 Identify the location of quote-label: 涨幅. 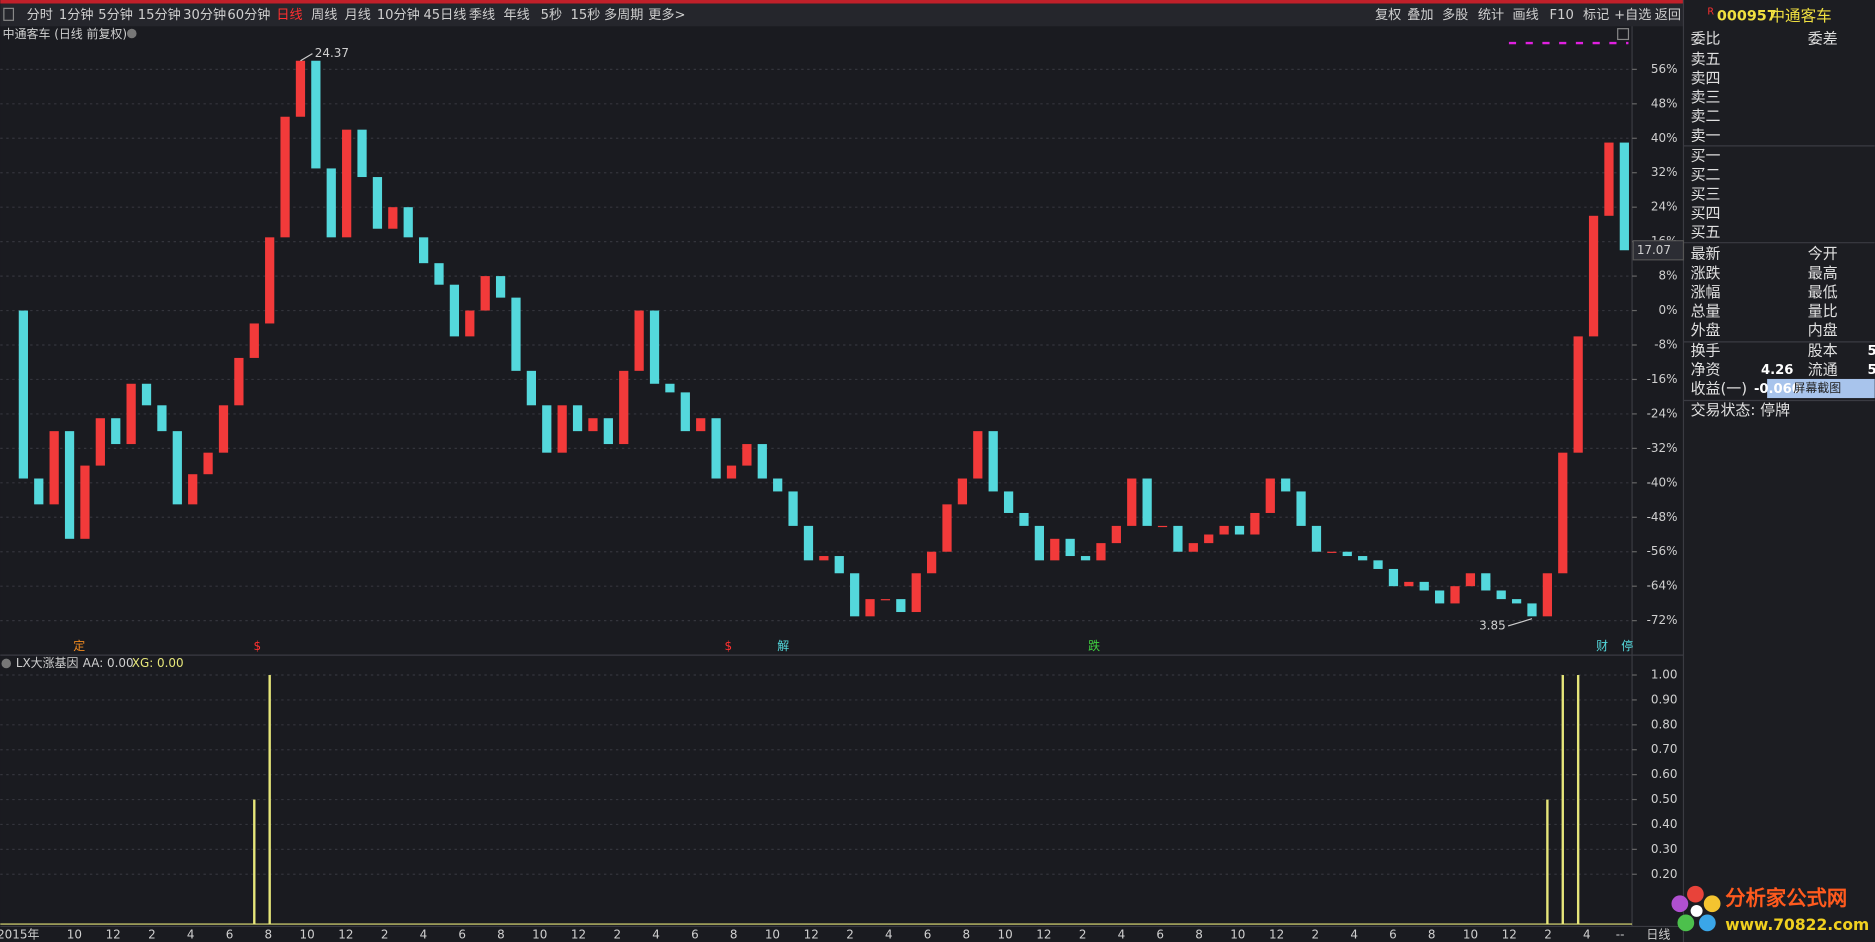
(1706, 292).